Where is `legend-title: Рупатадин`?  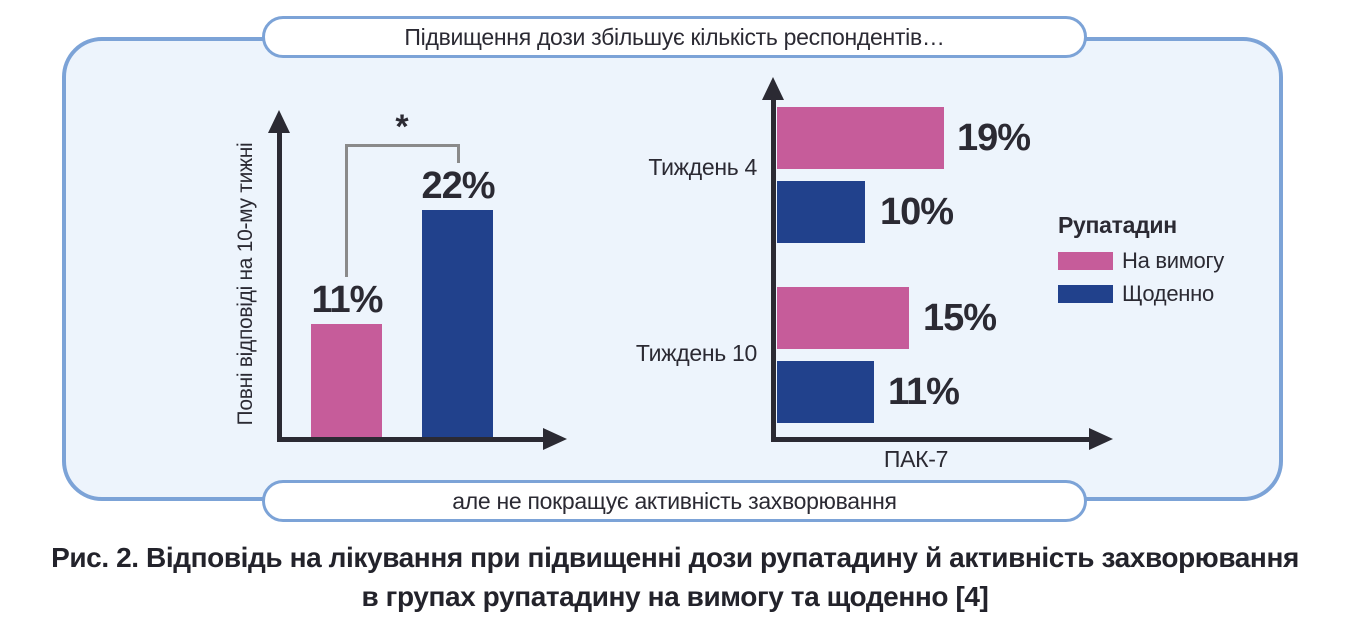 legend-title: Рупатадин is located at coordinates (1117, 225).